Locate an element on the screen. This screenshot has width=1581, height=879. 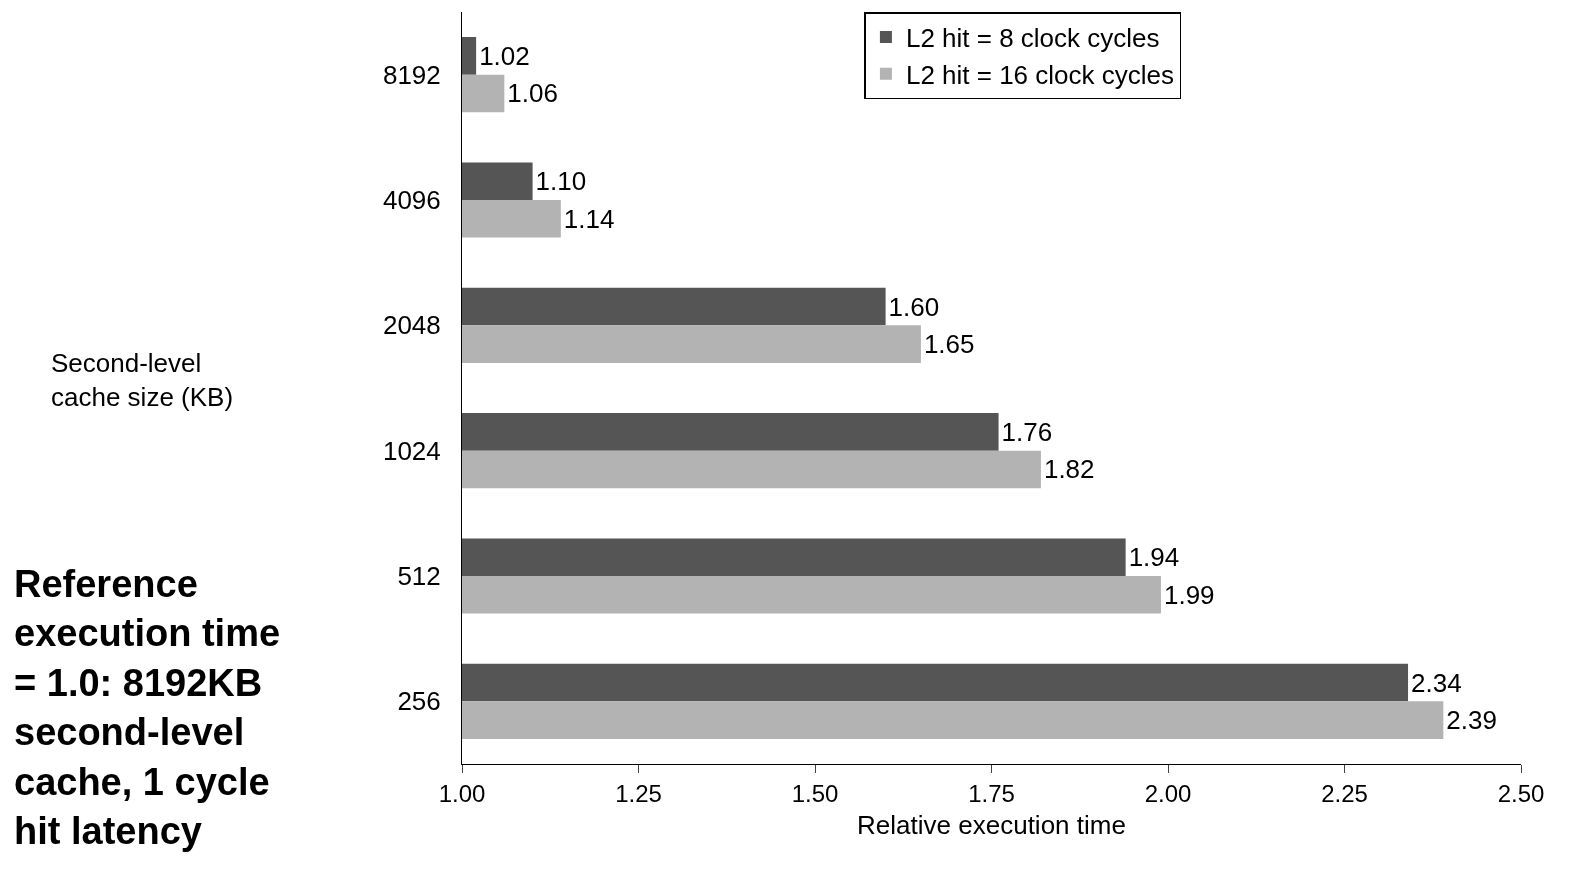
x-tick-label: 1.25 is located at coordinates (638, 793).